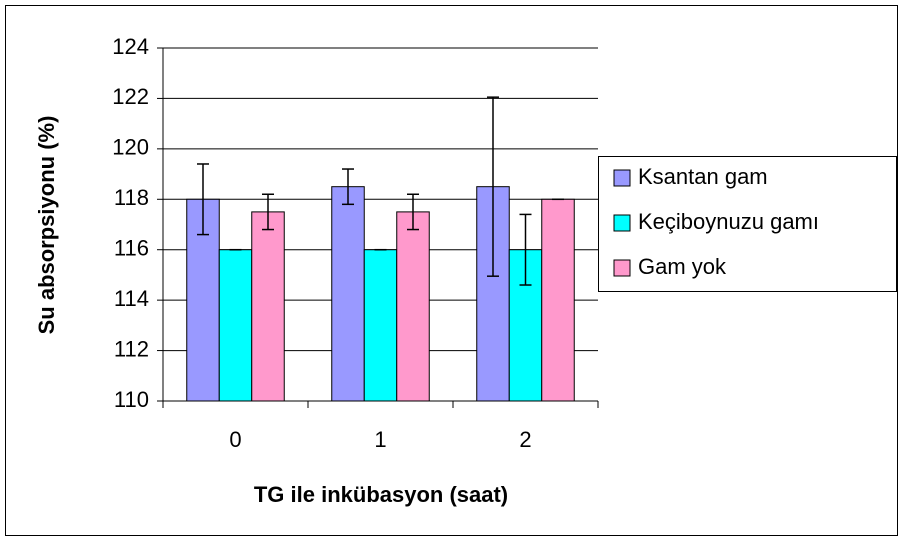 The height and width of the screenshot is (540, 898). What do you see at coordinates (525, 439) in the screenshot?
I see `x-tick-label: 2` at bounding box center [525, 439].